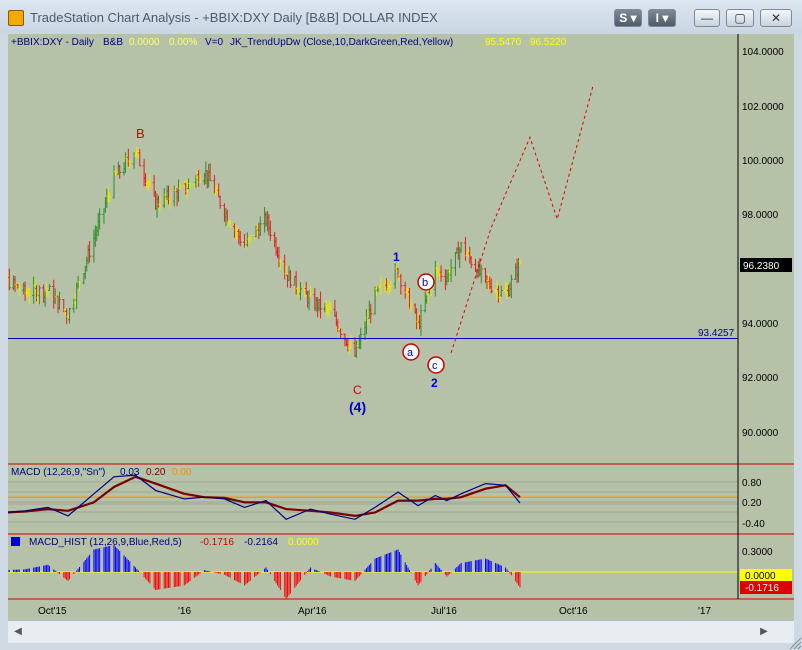 The height and width of the screenshot is (650, 802). What do you see at coordinates (401, 631) in the screenshot?
I see `horizontal-scrollbar: ◀ ▶` at bounding box center [401, 631].